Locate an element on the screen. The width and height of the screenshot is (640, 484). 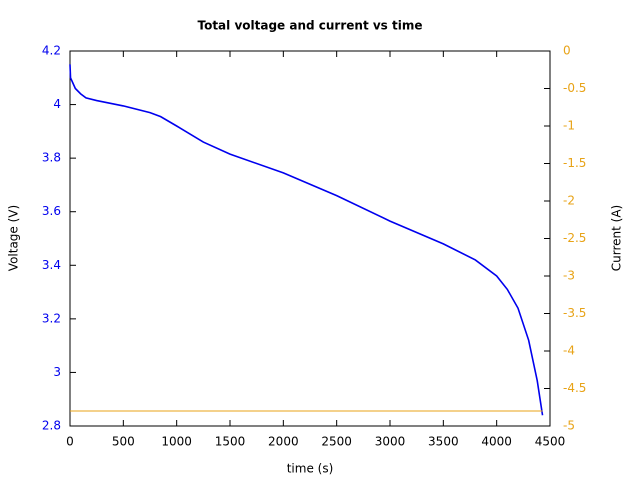
y2-axis-label: Current (A) is located at coordinates (617, 238).